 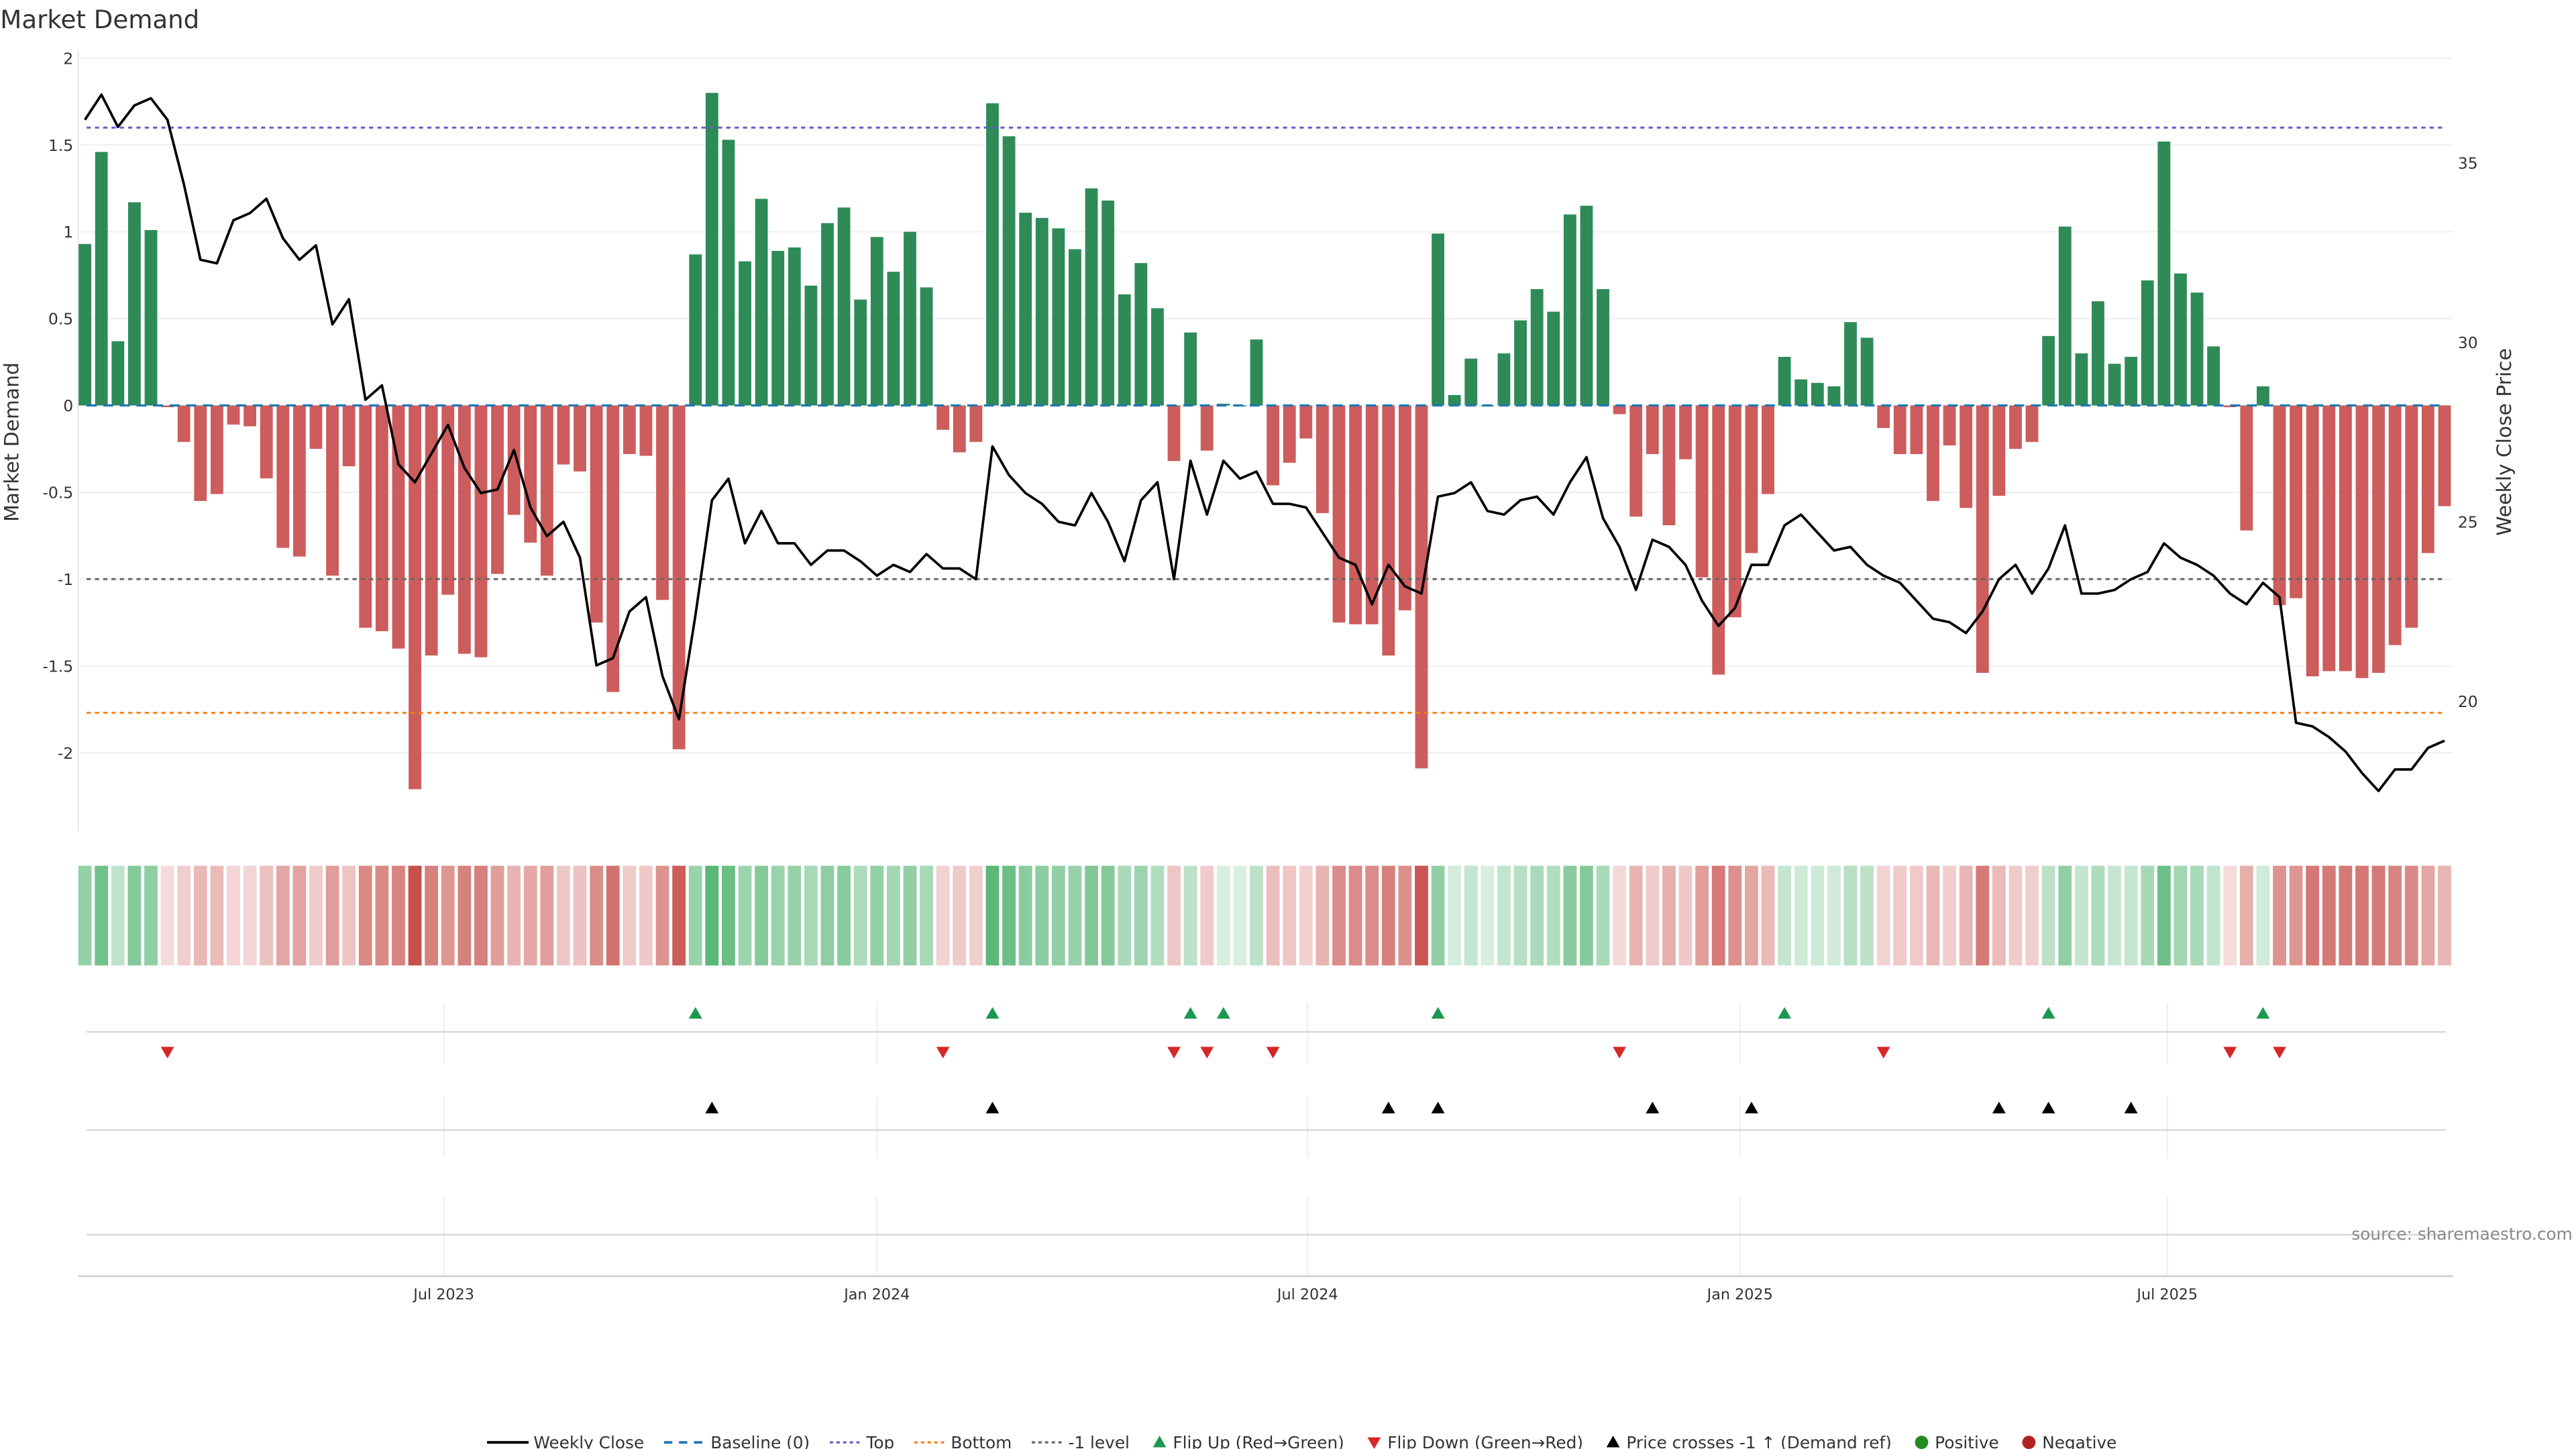 I want to click on chart-title: Market Demand, so click(x=99, y=19).